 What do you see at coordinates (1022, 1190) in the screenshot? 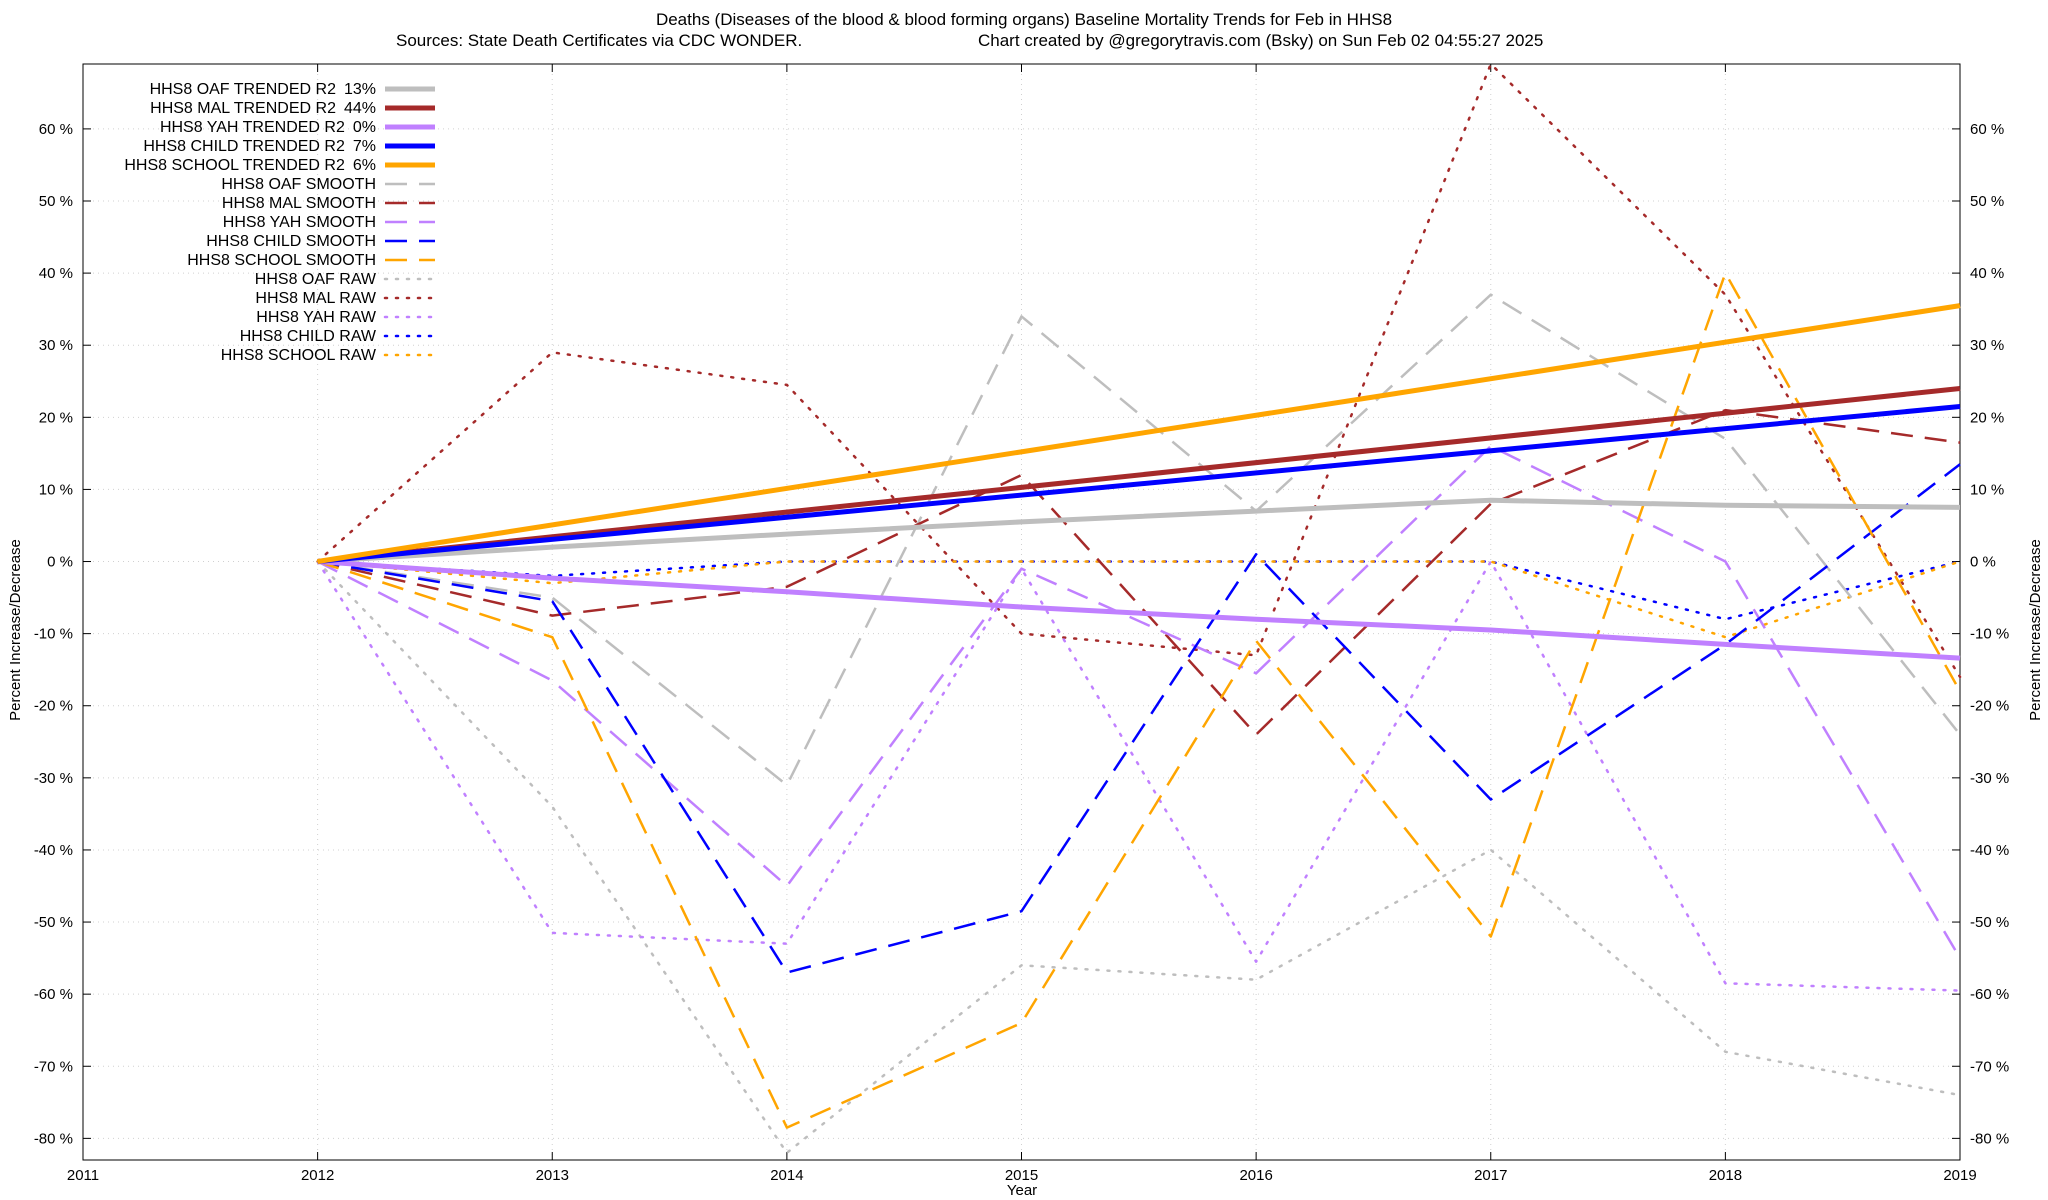
I see `x-axis-label: Year` at bounding box center [1022, 1190].